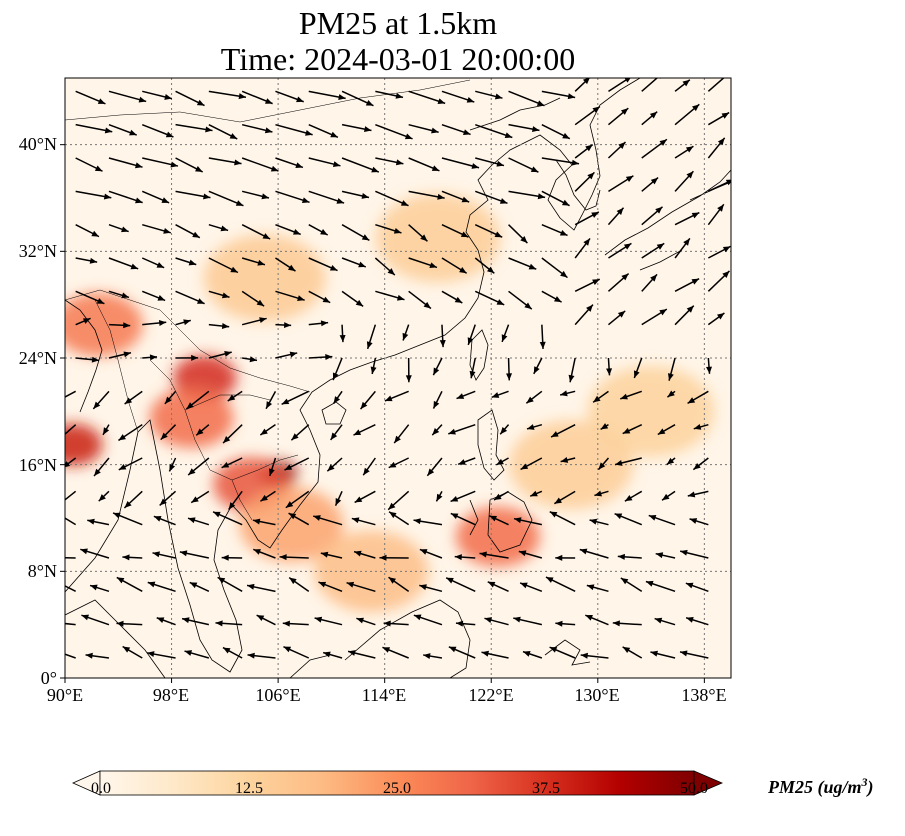 This screenshot has width=905, height=836. Describe the element at coordinates (864, 782) in the screenshot. I see `colorbar-title-exponent: 3` at that location.